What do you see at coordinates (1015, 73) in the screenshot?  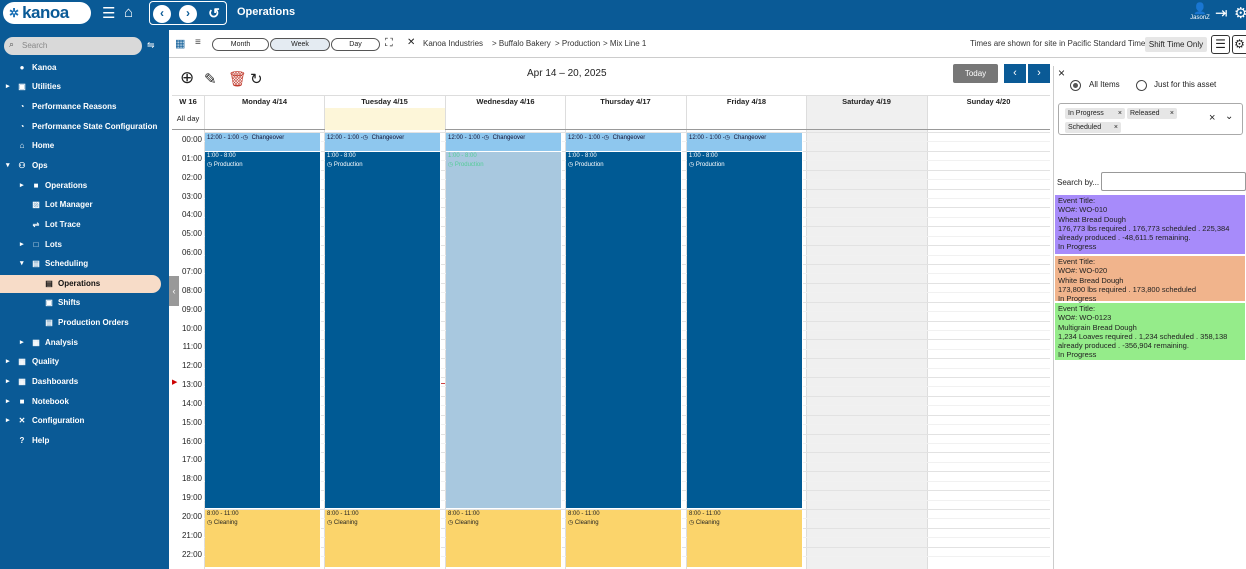 I see `prev-week-button: ‹` at bounding box center [1015, 73].